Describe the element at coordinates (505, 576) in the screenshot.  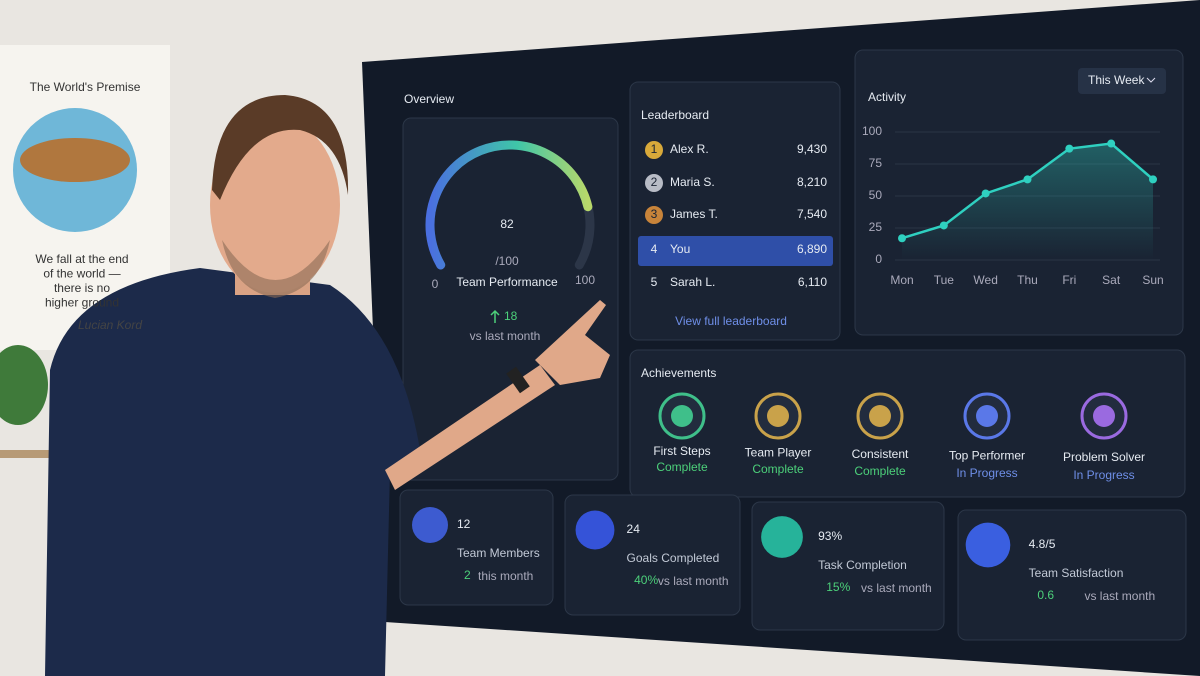
I see `stat-note: this month` at that location.